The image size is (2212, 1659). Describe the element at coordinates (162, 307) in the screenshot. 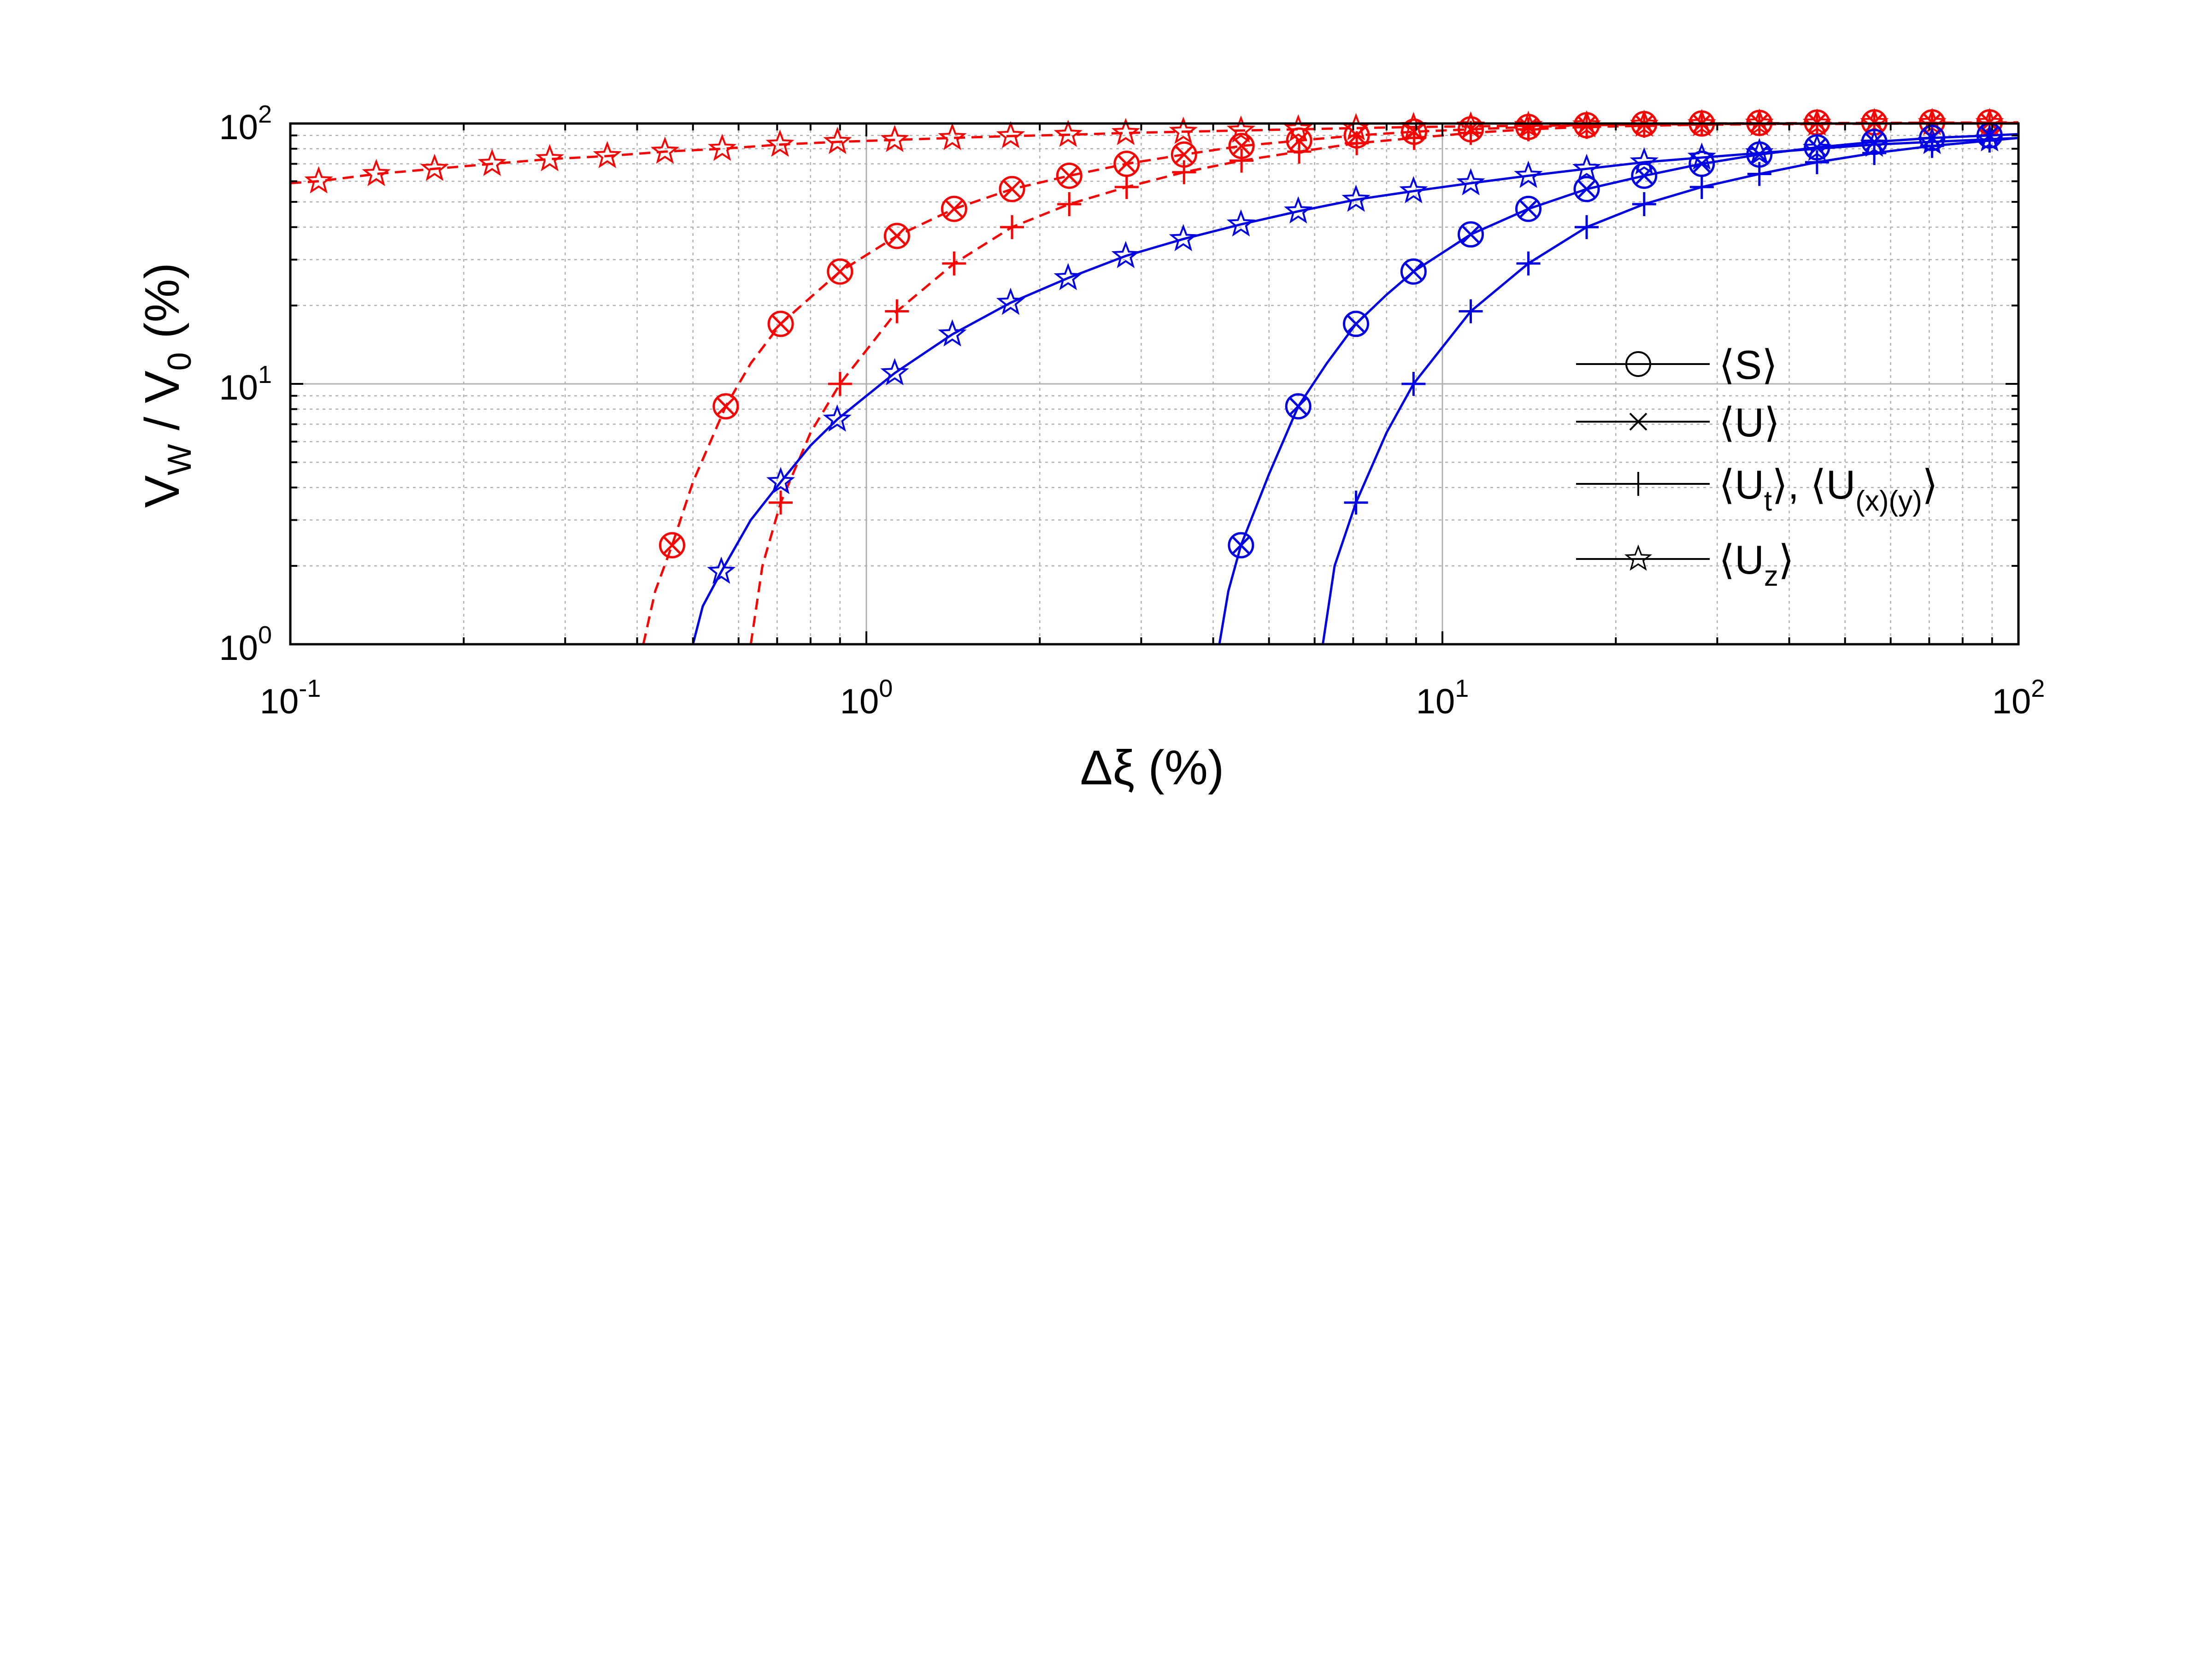

I see `y-axis-title-unit: (%)` at that location.